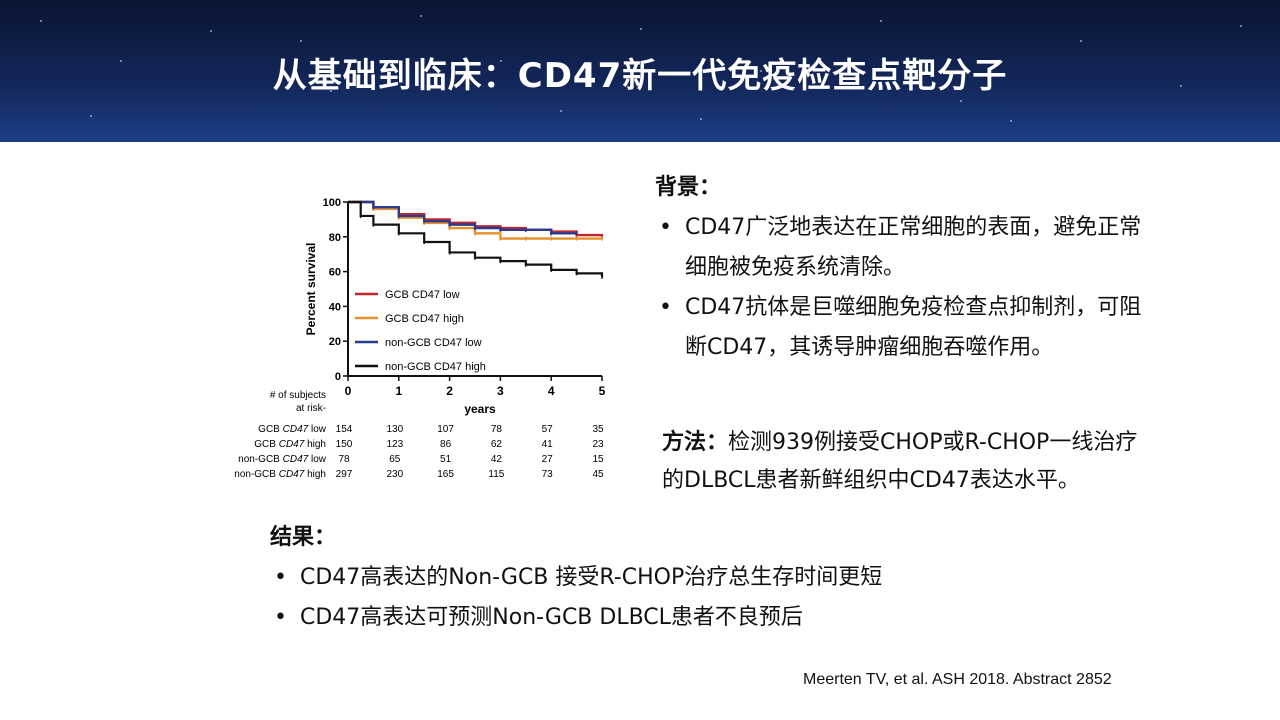  I want to click on background-heading: 背景：, so click(688, 187).